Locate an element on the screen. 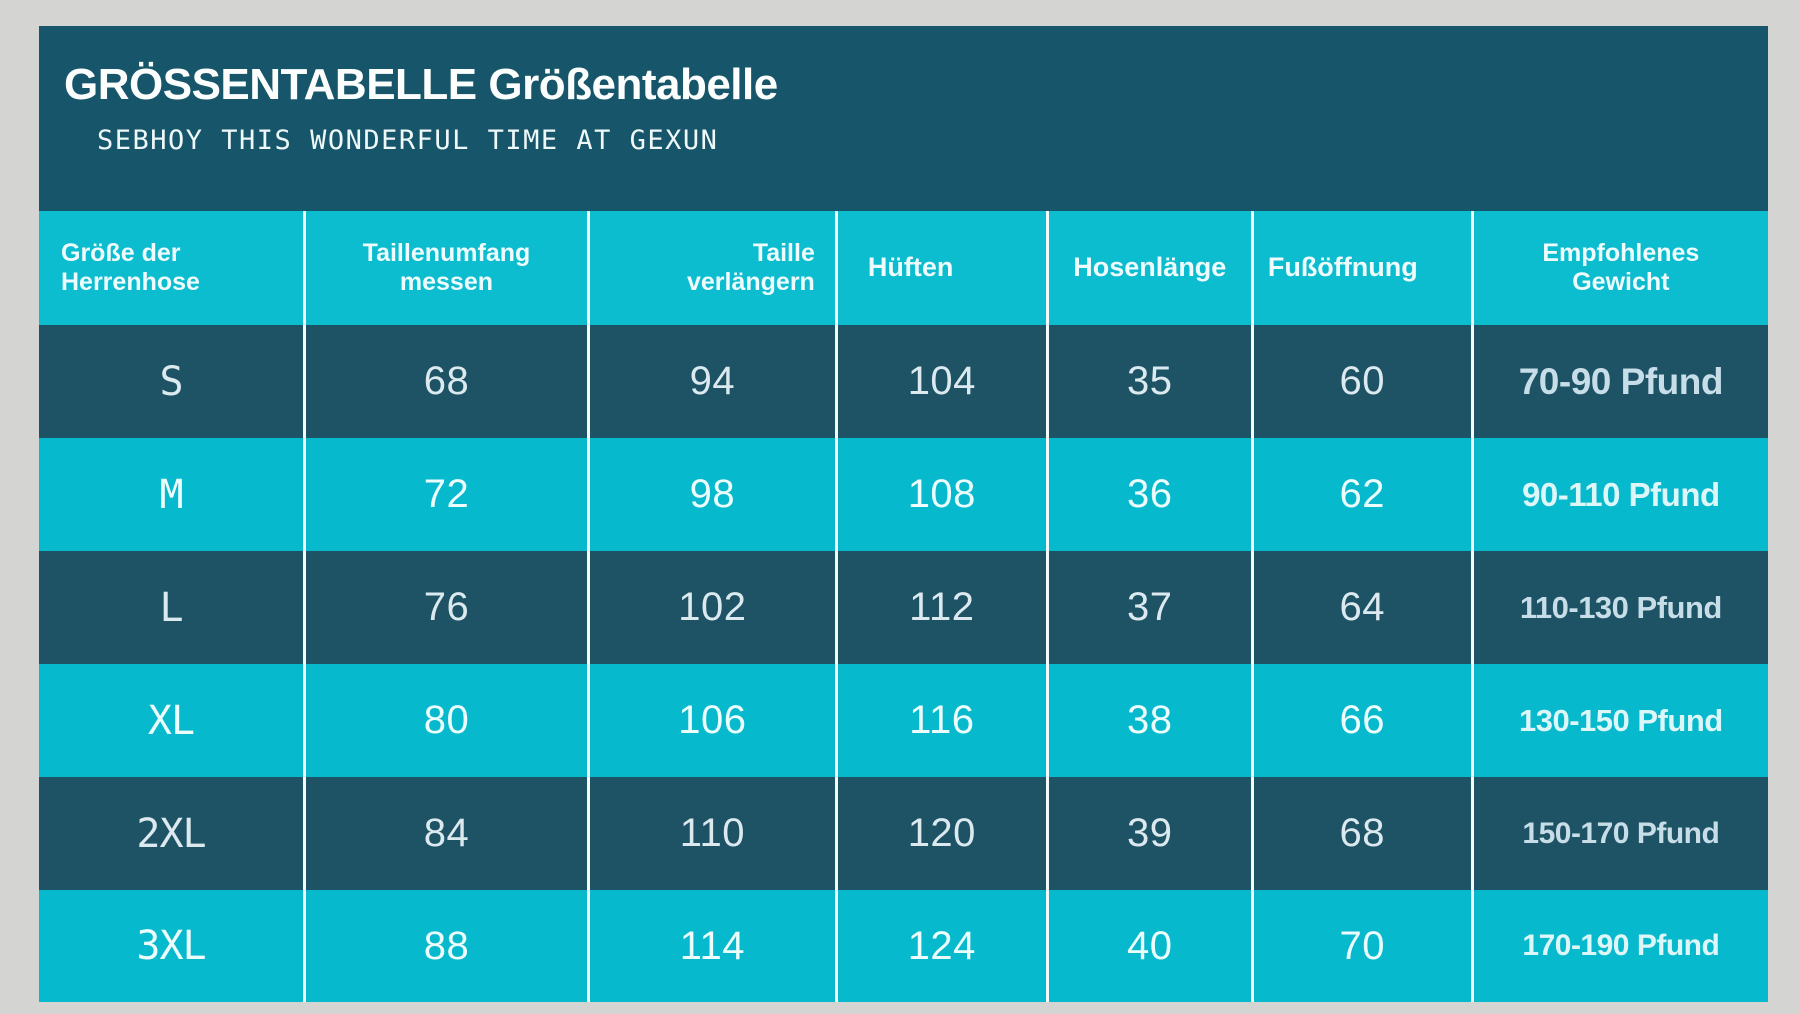 This screenshot has width=1800, height=1014. weight-cell: 110-130 Pfund is located at coordinates (1619, 607).